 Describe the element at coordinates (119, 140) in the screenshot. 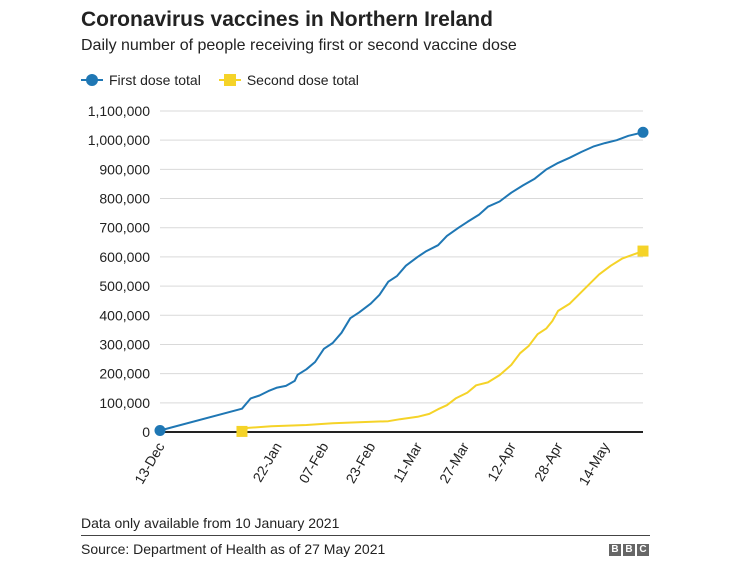

I see `y-tick-label: 1,000,000` at that location.